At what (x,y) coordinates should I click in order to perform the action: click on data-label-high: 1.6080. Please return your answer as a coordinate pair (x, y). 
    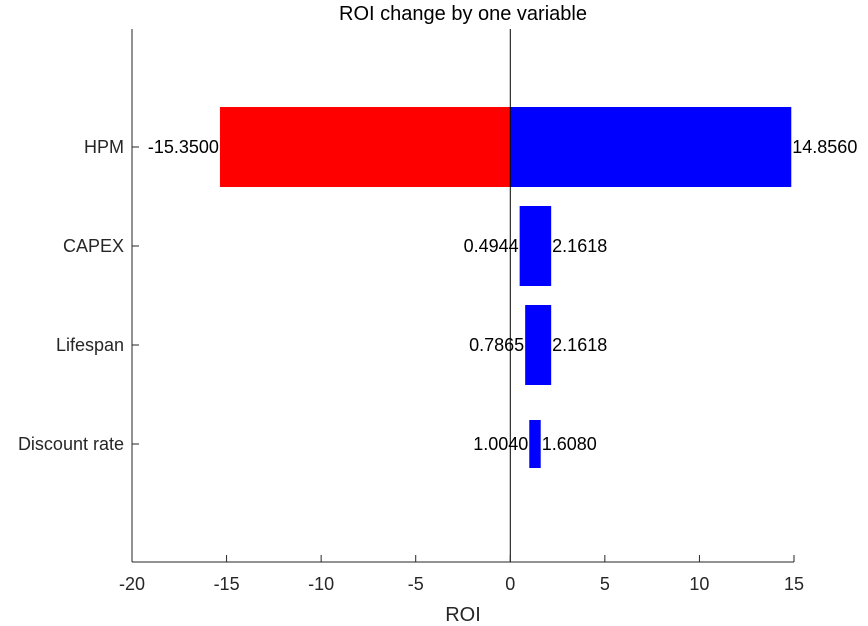
    Looking at the image, I should click on (569, 444).